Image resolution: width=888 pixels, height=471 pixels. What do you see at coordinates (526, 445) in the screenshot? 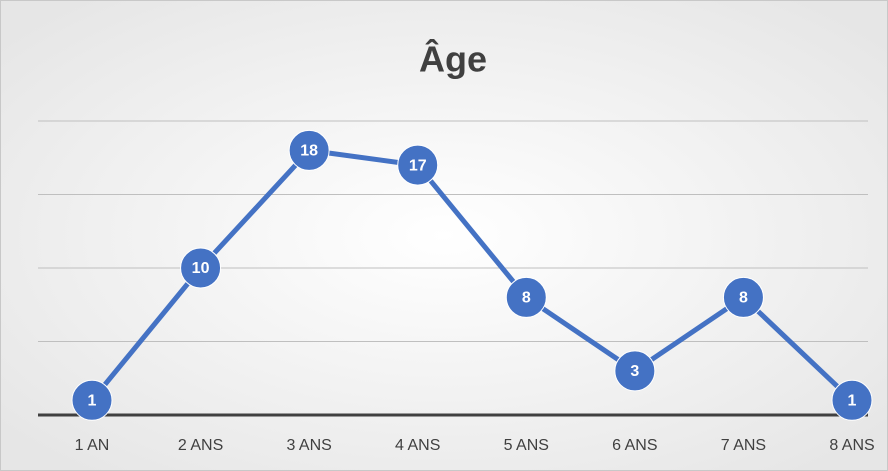
I see `x-tick-label: 5 ANS` at bounding box center [526, 445].